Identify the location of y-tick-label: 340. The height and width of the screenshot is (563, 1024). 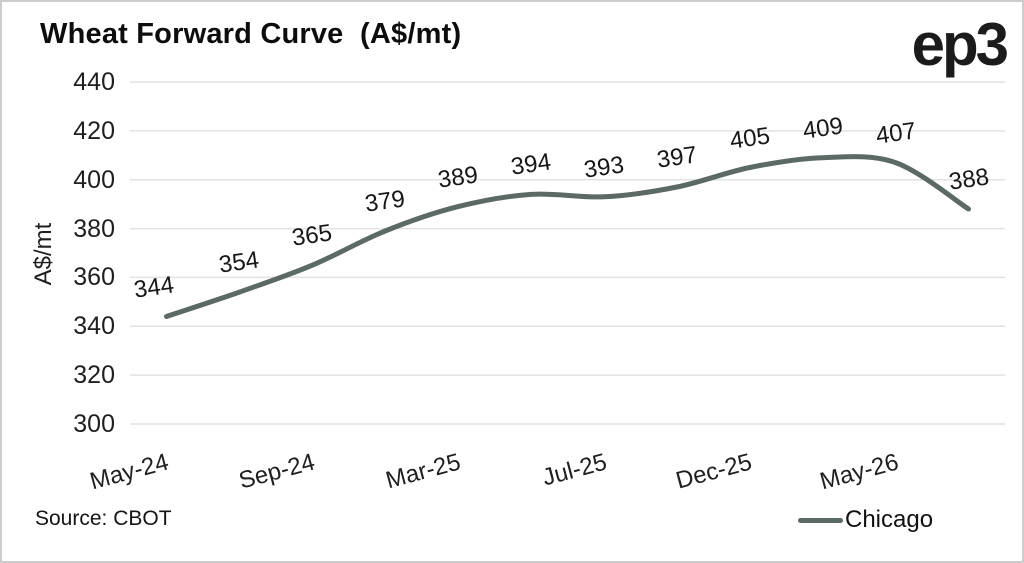
(94, 326).